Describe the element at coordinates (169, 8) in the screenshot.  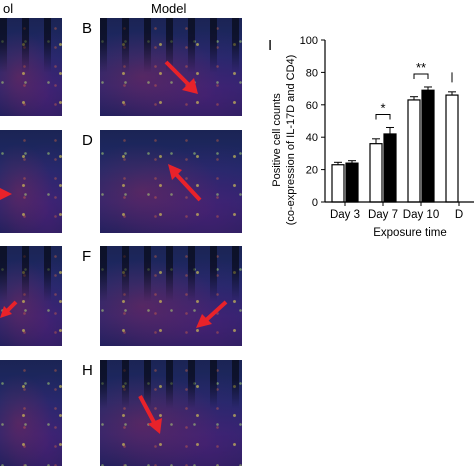
I see `model-column-header: Model` at that location.